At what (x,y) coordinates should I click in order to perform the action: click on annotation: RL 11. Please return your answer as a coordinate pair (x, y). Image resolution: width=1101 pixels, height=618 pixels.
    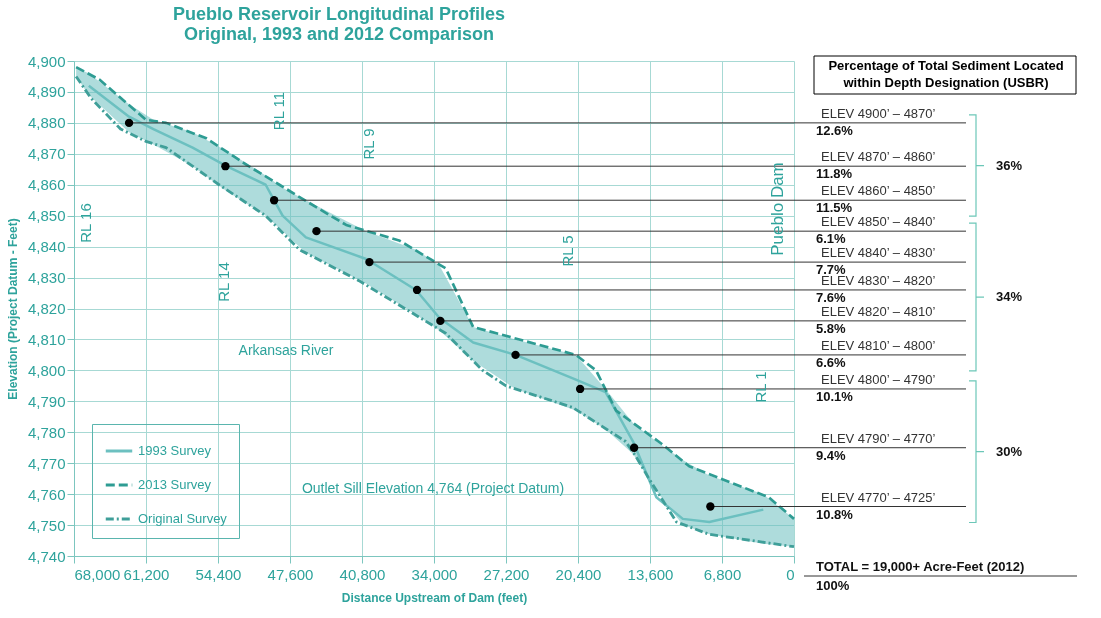
    Looking at the image, I should click on (278, 111).